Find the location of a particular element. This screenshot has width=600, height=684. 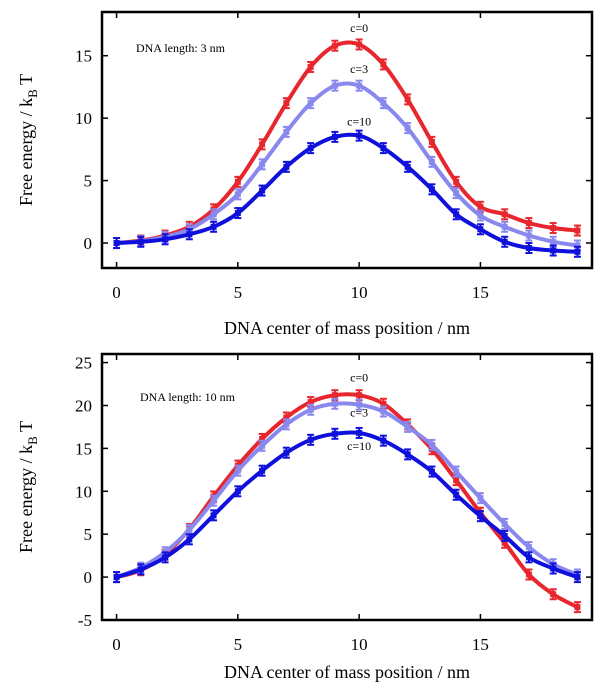

y-tick-label: 25 is located at coordinates (83, 363).